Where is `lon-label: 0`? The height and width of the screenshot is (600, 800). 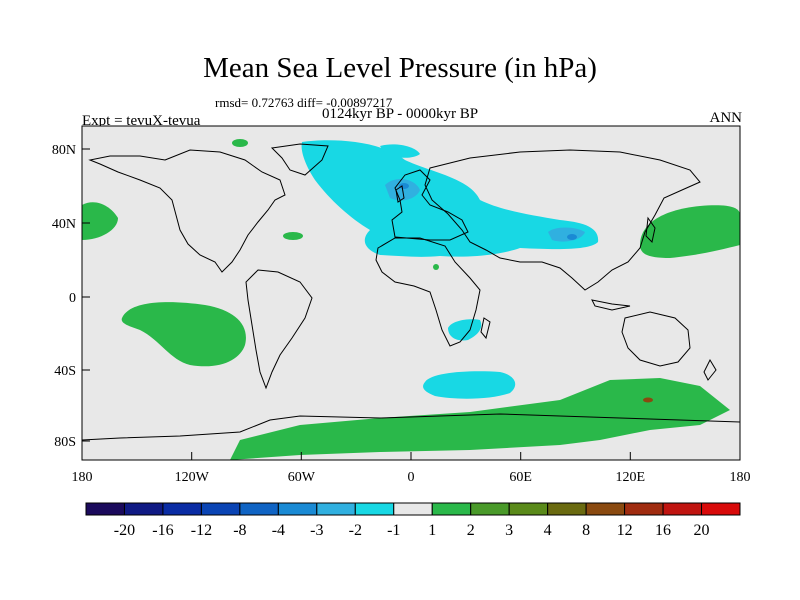 lon-label: 0 is located at coordinates (411, 477).